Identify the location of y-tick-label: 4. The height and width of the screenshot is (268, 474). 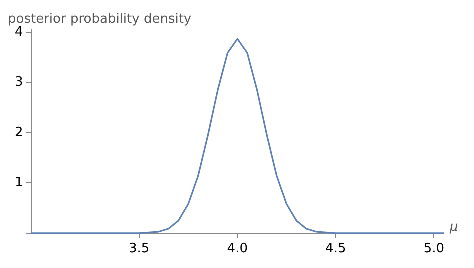
(19, 32).